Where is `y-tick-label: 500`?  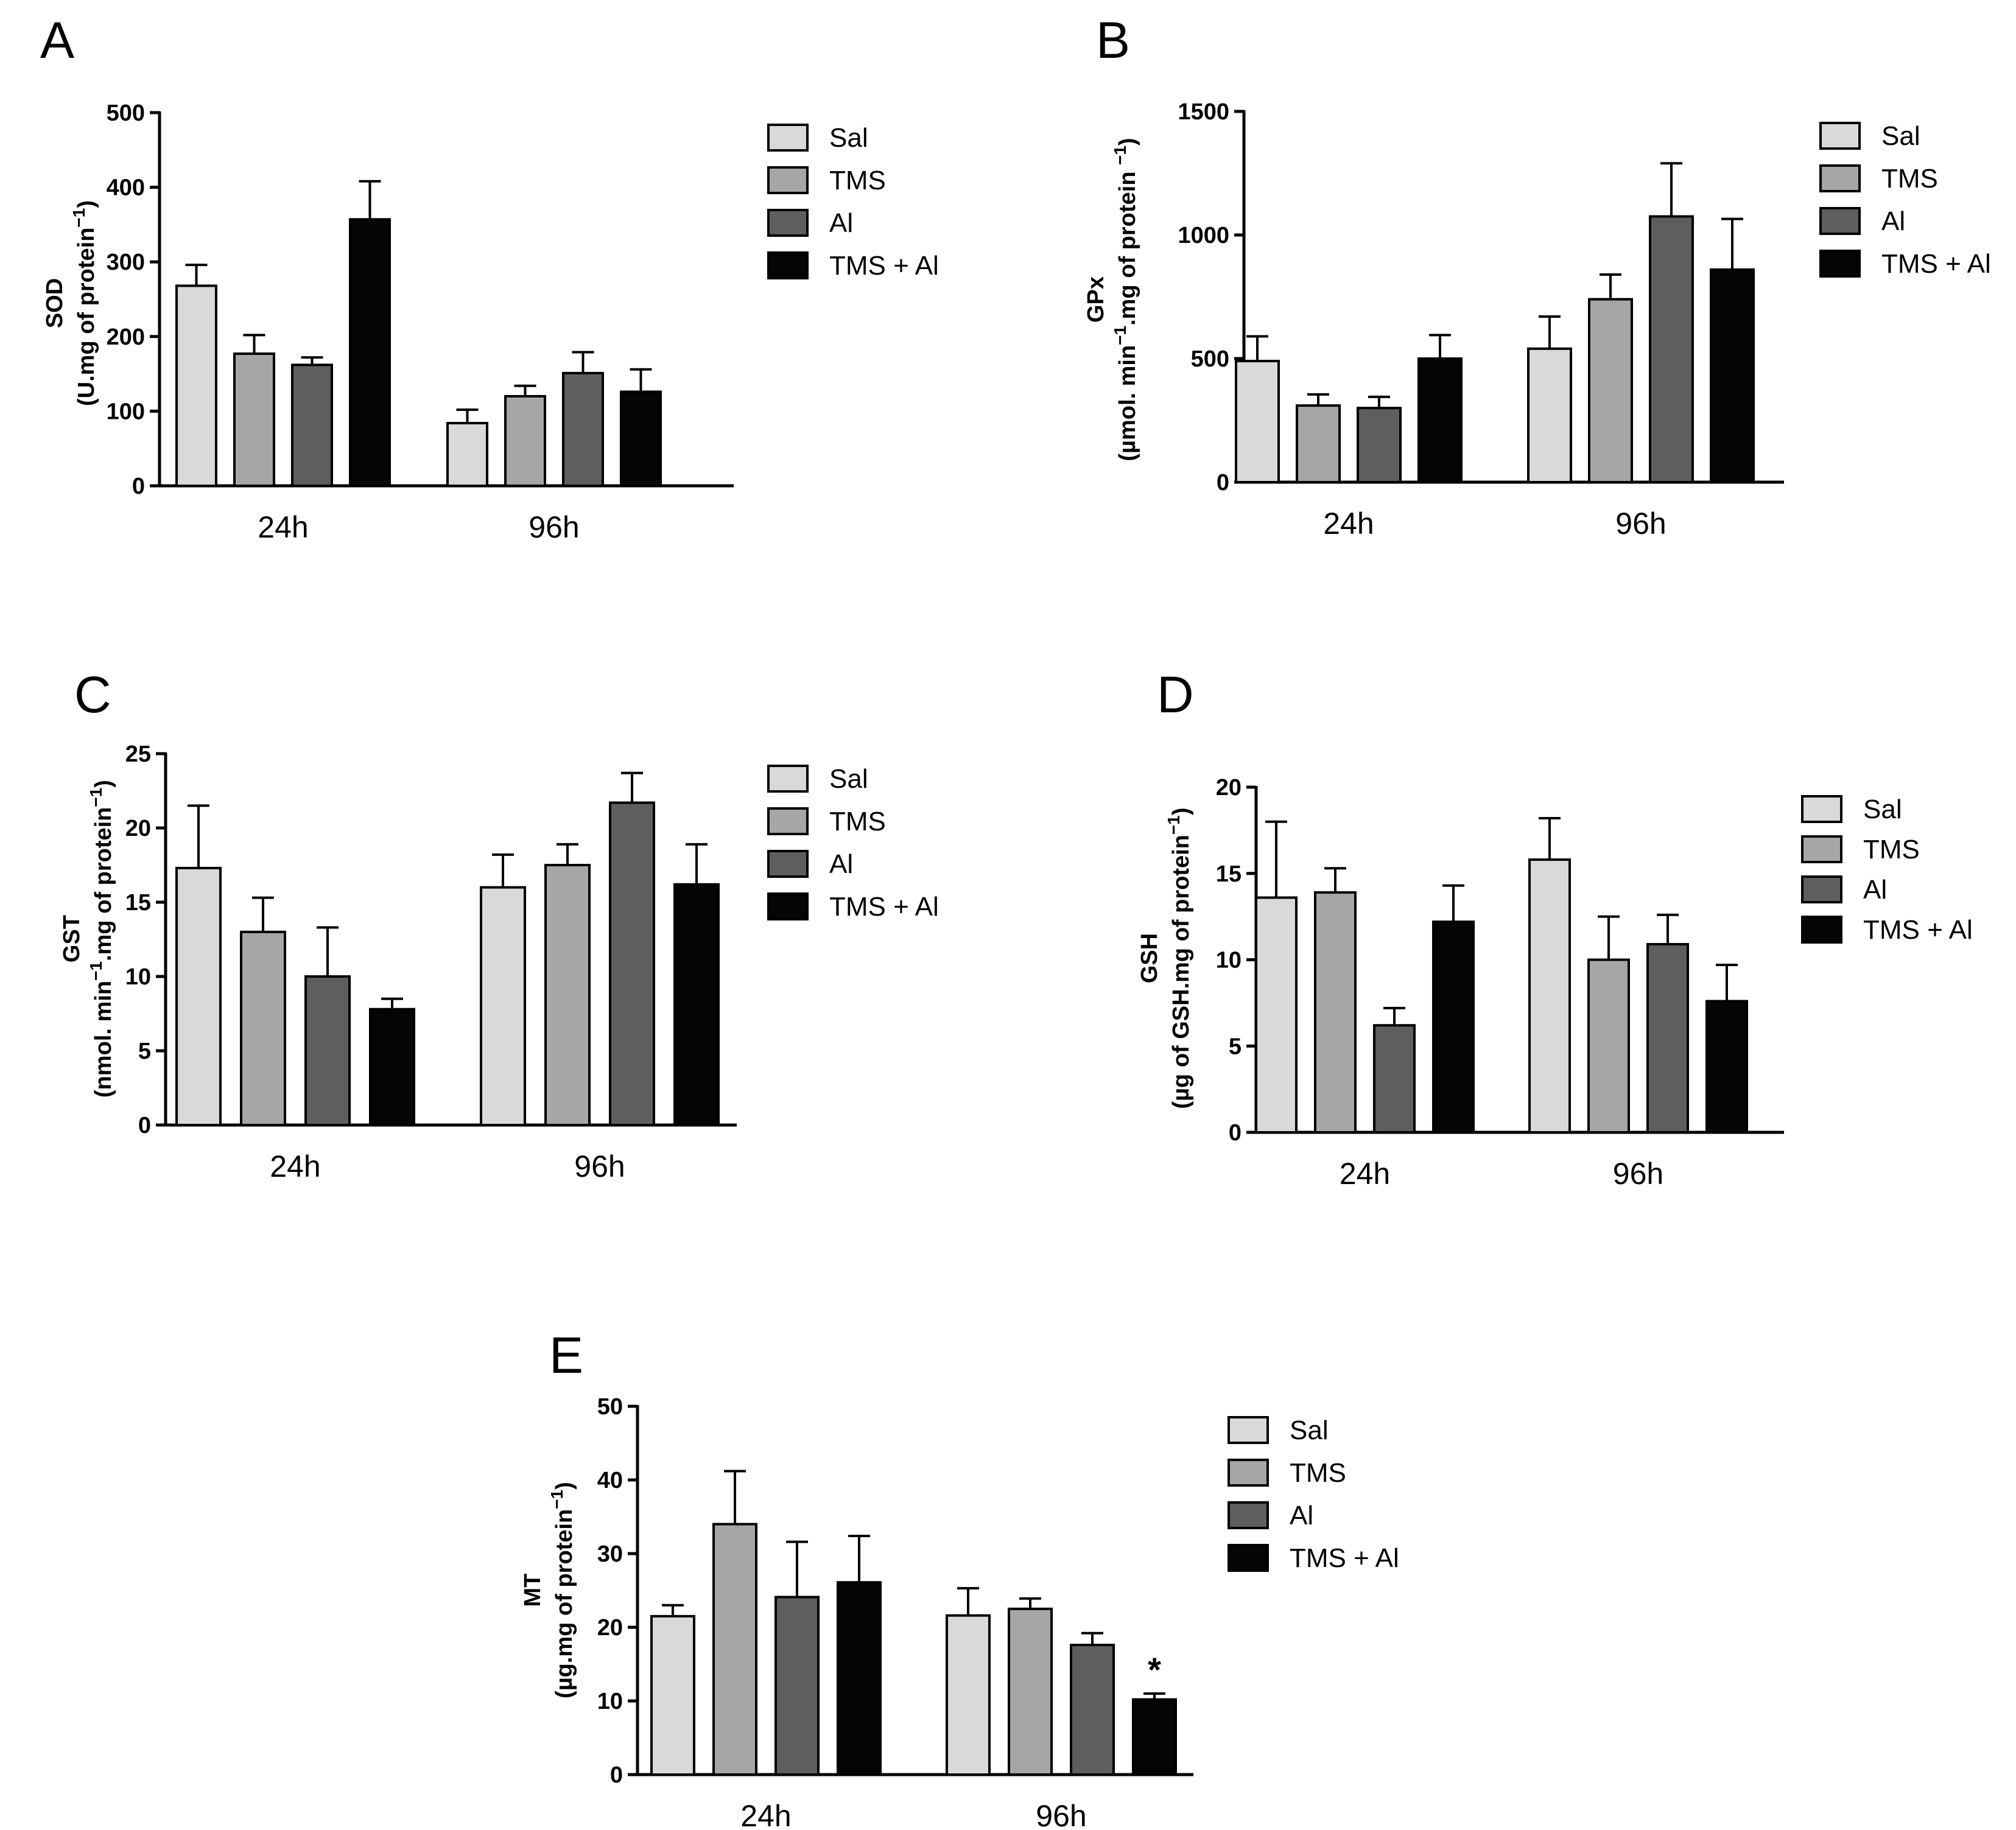 y-tick-label: 500 is located at coordinates (126, 113).